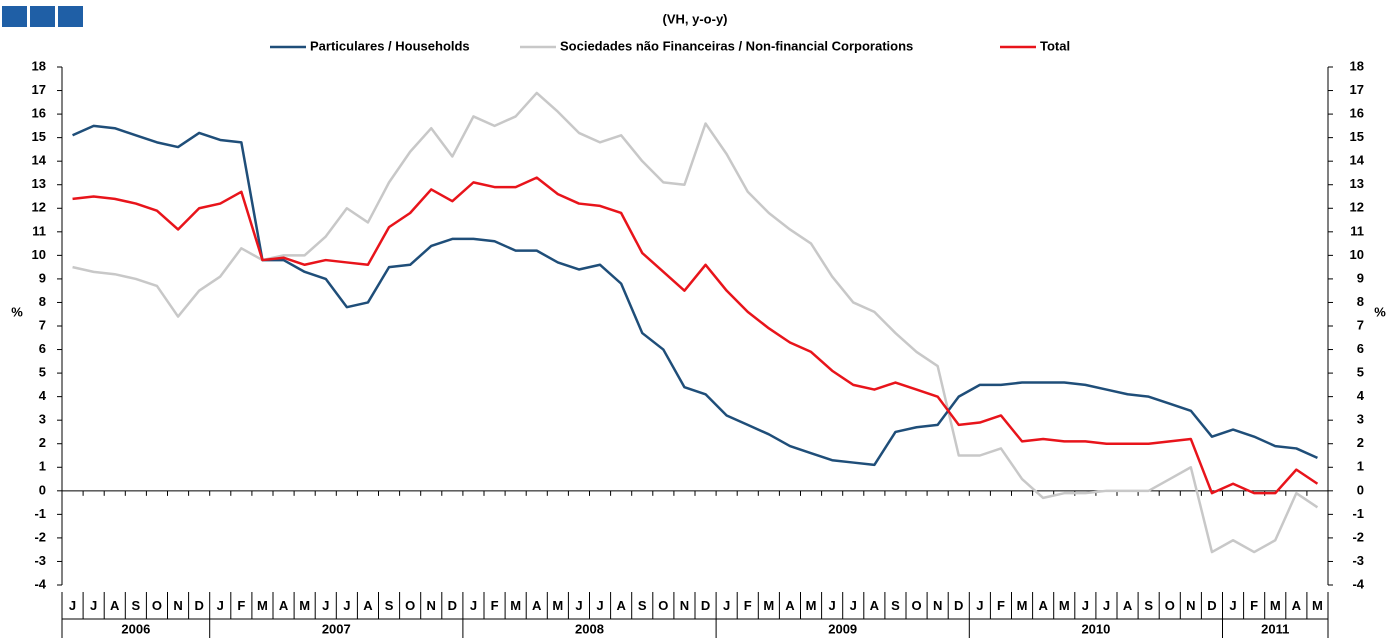  What do you see at coordinates (1360, 324) in the screenshot?
I see `y2-tick-label: 7` at bounding box center [1360, 324].